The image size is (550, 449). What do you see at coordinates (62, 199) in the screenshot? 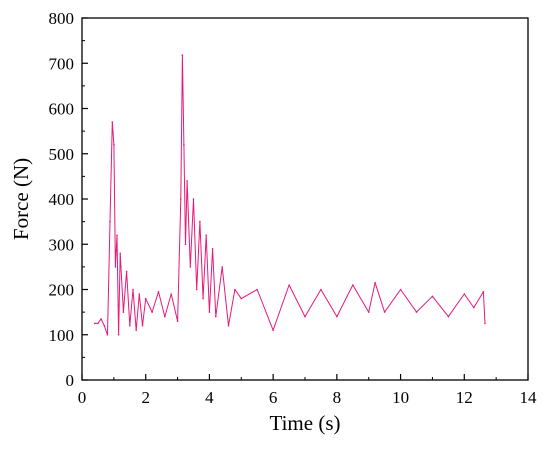
I see `y-tick-label: 400` at bounding box center [62, 199].